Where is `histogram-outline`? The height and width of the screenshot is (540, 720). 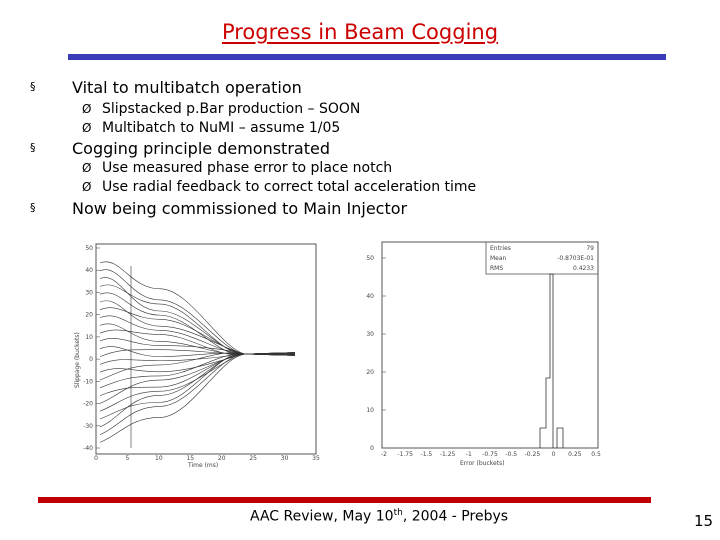 histogram-outline is located at coordinates (546, 360).